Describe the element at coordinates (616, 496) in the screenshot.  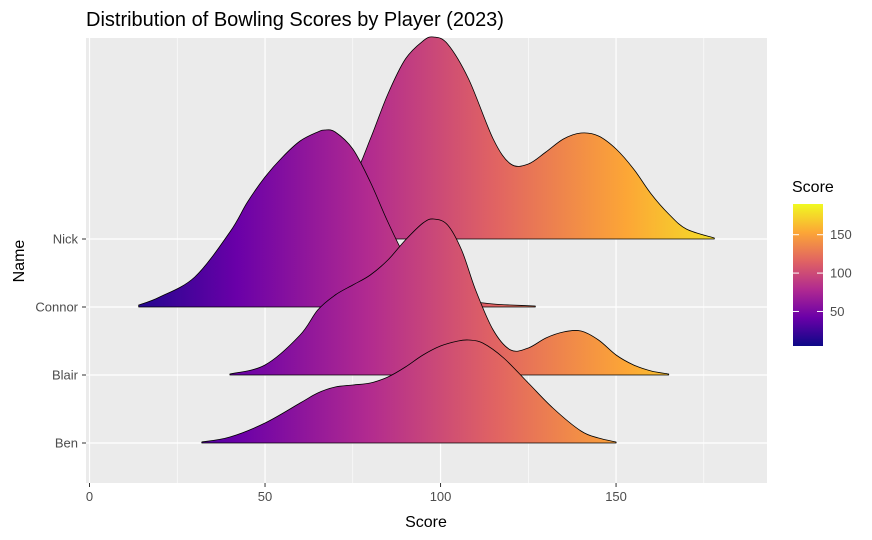
I see `x-tick-label: 150` at that location.